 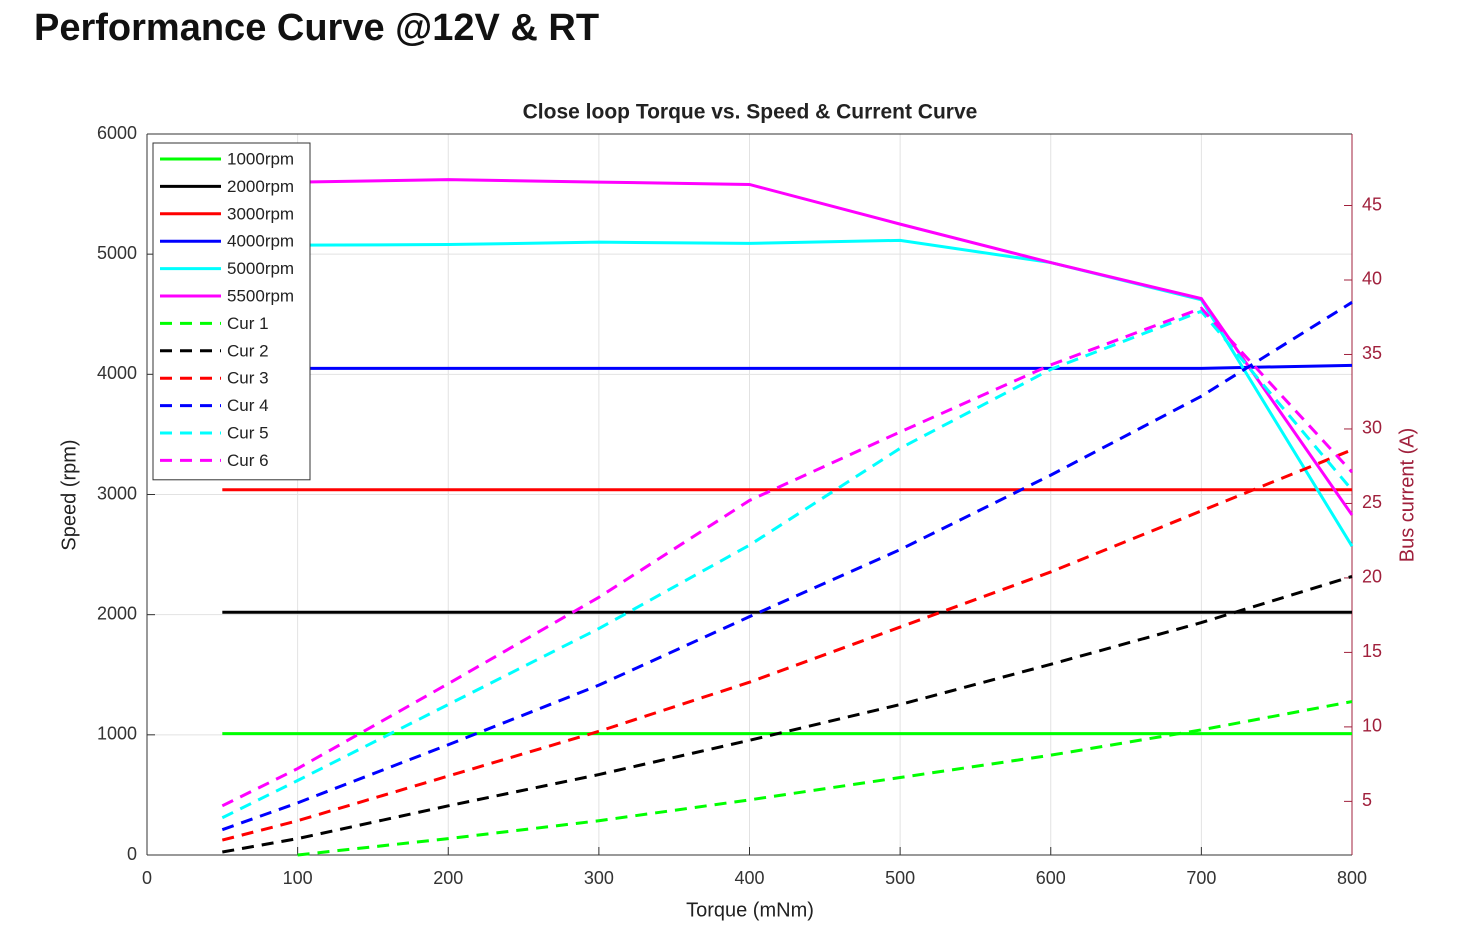 I want to click on y-tick-label: 5000, so click(x=117, y=253).